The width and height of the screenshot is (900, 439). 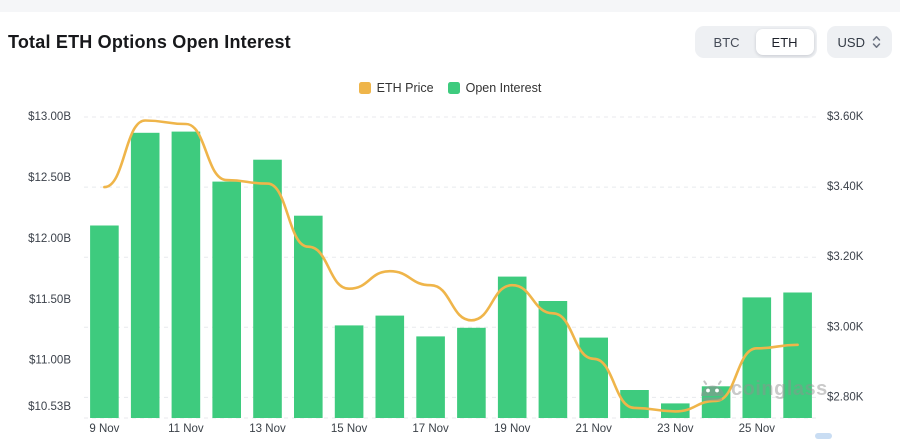 I want to click on eth-price-swatch, so click(x=364, y=88).